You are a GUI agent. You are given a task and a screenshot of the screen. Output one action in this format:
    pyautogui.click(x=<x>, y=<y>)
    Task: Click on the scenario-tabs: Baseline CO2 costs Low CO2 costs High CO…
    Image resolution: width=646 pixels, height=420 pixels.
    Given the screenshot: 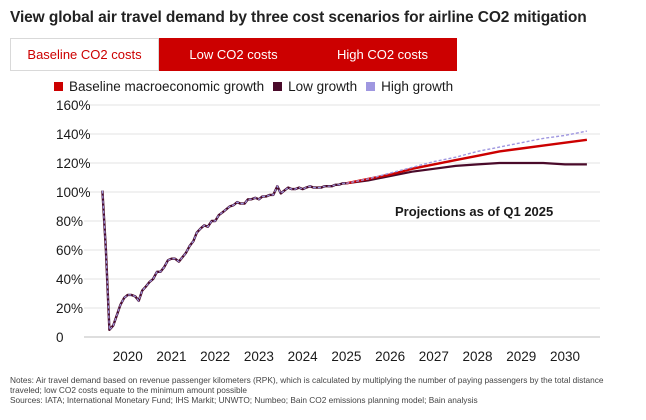 What is the action you would take?
    pyautogui.click(x=233, y=54)
    